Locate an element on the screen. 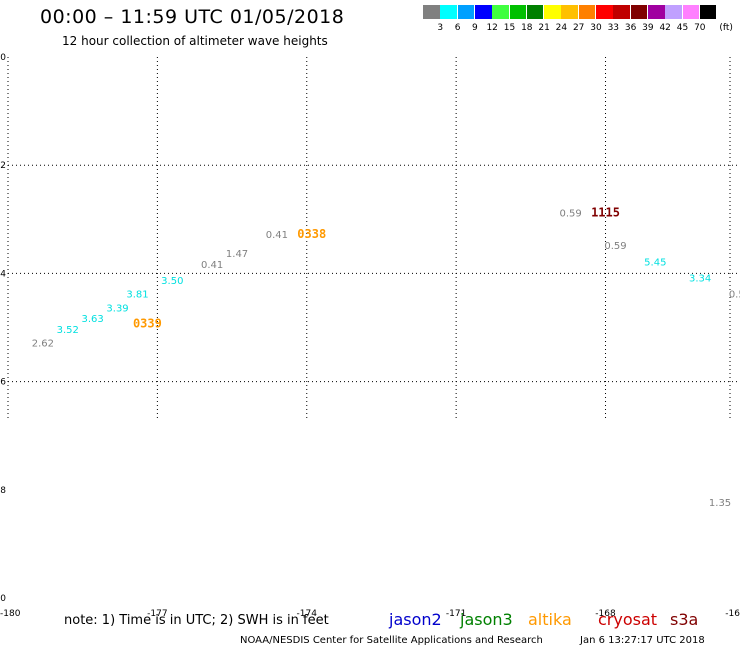  color-scale-label: 6 is located at coordinates (457, 28).